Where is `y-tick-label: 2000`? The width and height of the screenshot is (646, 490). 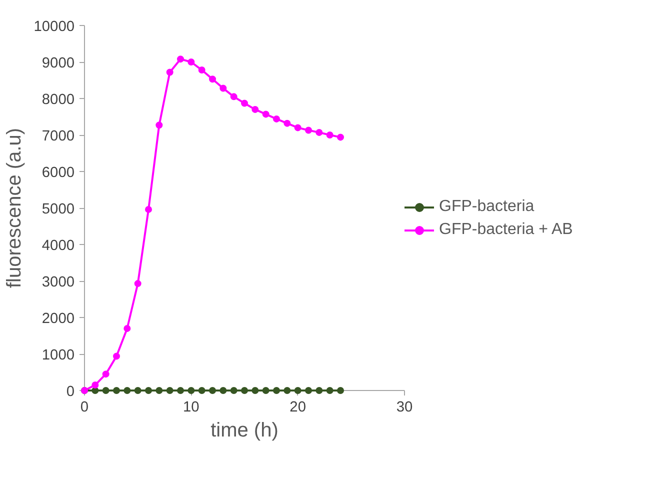 y-tick-label: 2000 is located at coordinates (58, 319).